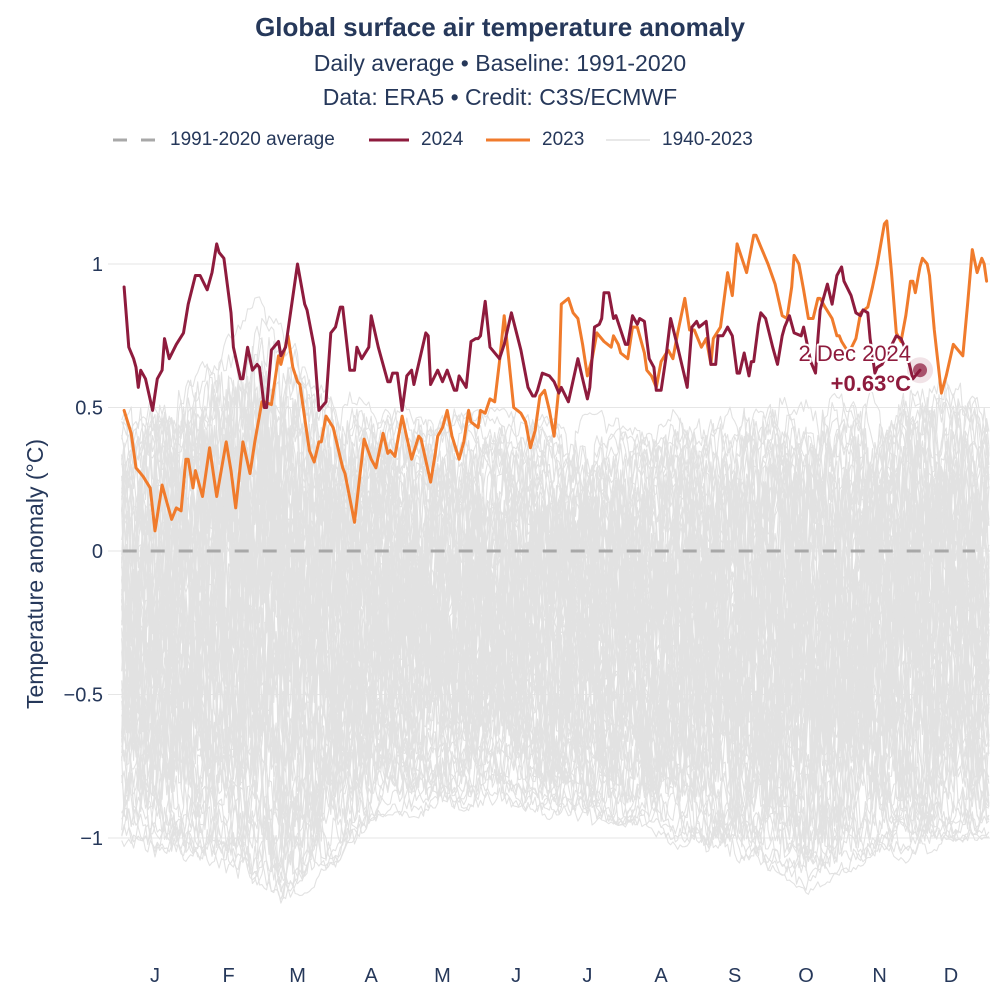 The width and height of the screenshot is (1000, 998). What do you see at coordinates (855, 353) in the screenshot?
I see `annotation-date: 2 Dec 2024` at bounding box center [855, 353].